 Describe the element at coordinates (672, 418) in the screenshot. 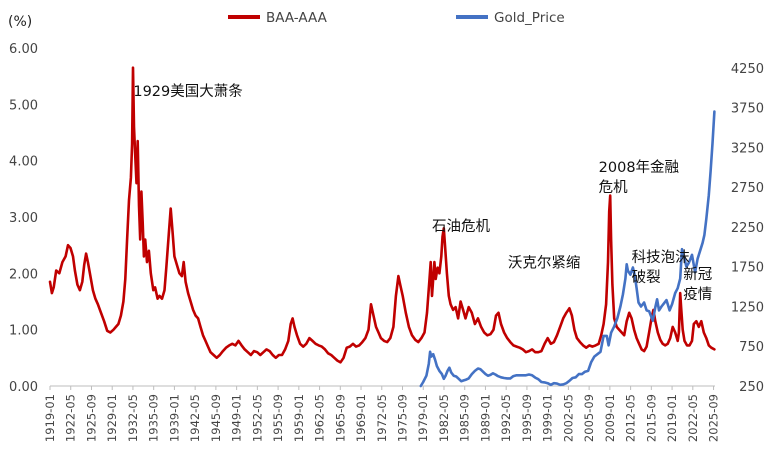

I see `x-tick-label: 2019-01` at that location.